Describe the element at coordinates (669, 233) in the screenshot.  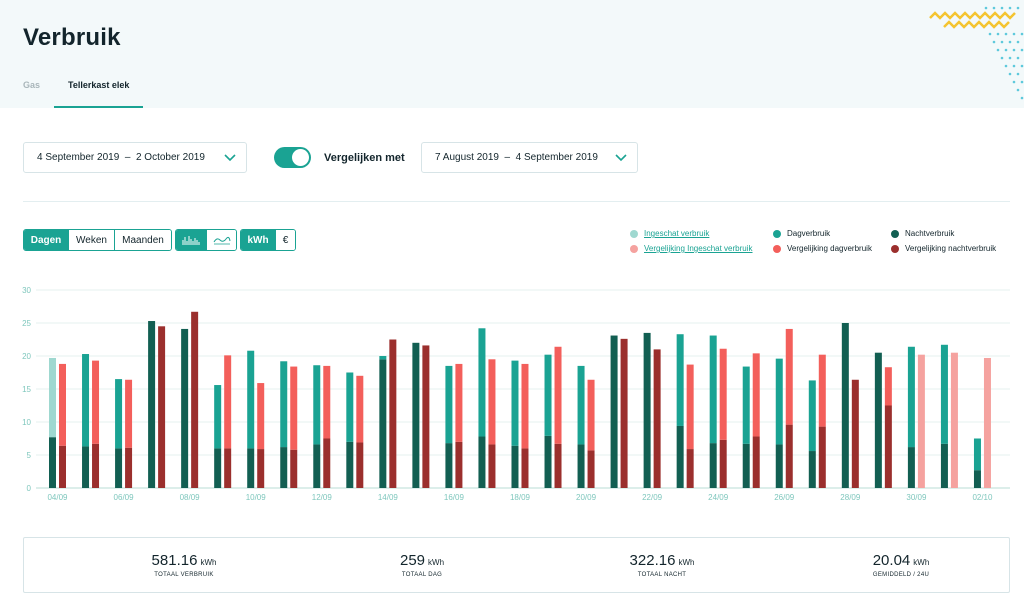
I see `legend-ingeschat: Ingeschat verbruik` at that location.